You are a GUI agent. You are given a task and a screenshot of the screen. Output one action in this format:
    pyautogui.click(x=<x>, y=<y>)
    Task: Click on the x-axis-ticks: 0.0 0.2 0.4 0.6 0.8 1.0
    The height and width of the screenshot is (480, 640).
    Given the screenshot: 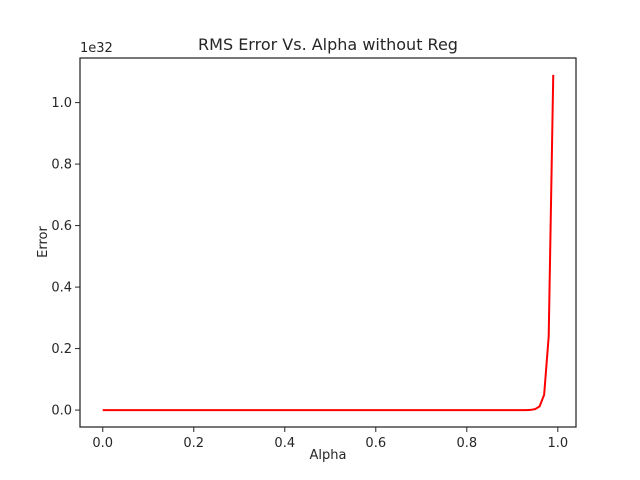 What is the action you would take?
    pyautogui.click(x=330, y=439)
    